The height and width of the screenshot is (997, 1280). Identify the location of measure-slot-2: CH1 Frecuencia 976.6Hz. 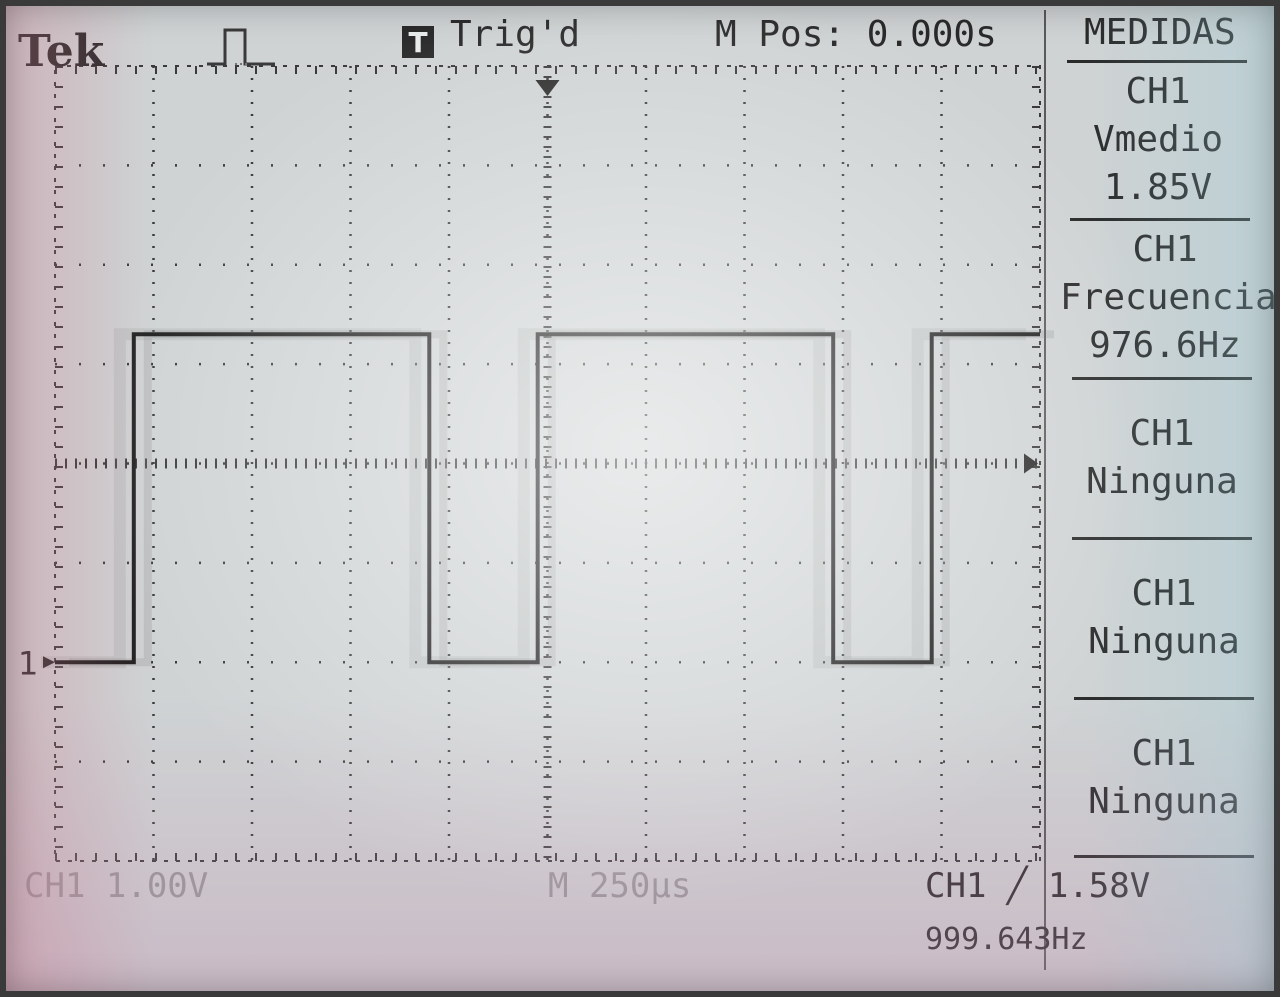
(1168, 298).